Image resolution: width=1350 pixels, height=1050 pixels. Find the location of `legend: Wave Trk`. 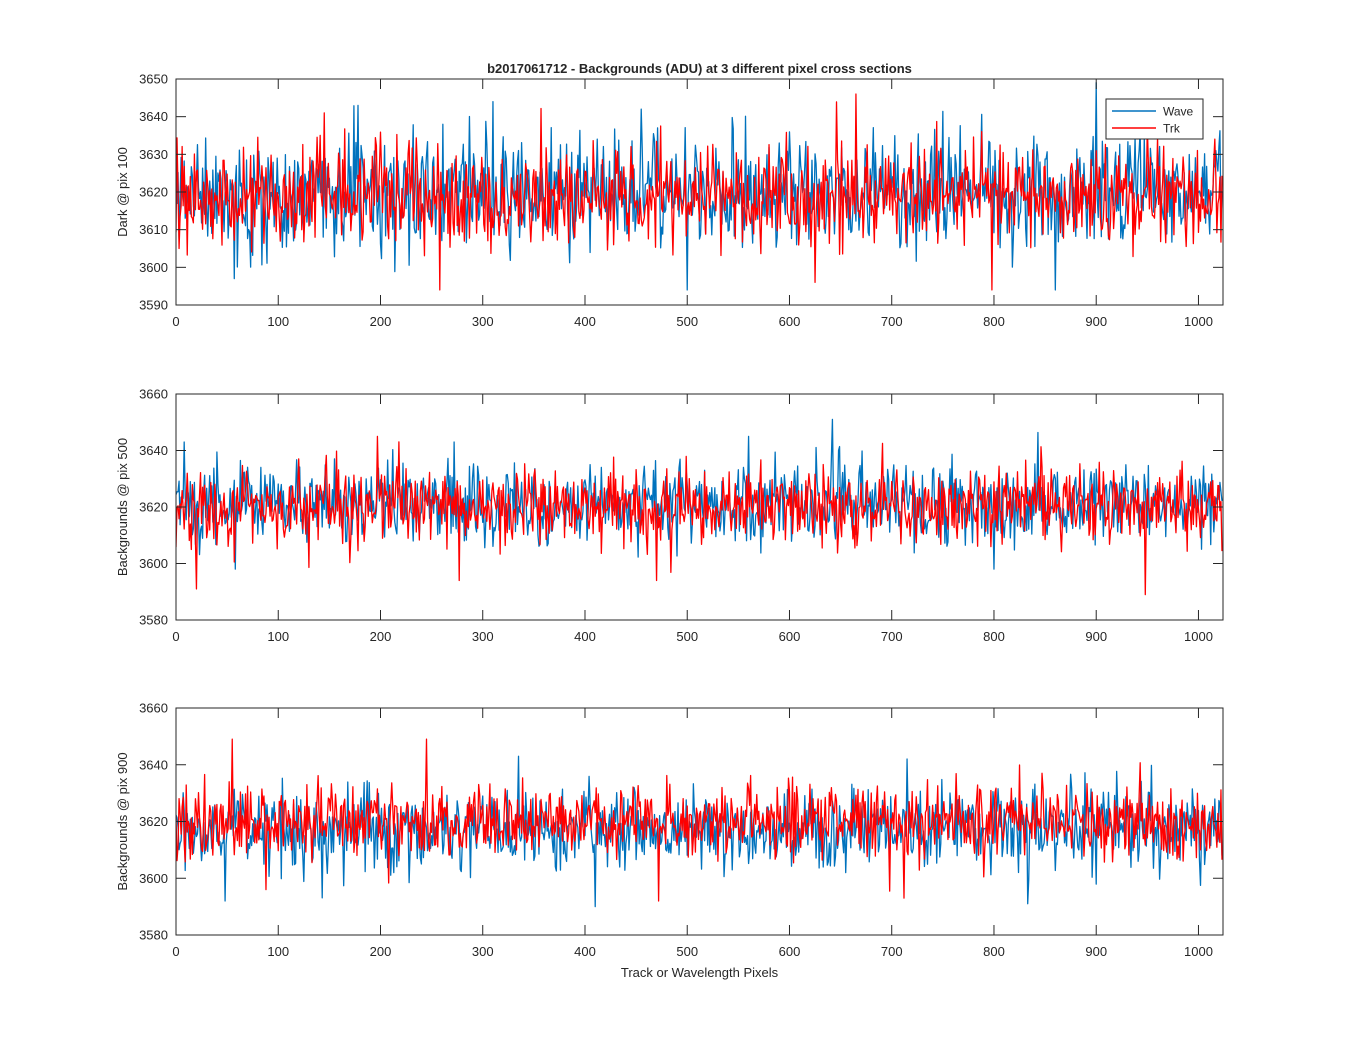

legend: Wave Trk is located at coordinates (1154, 119).